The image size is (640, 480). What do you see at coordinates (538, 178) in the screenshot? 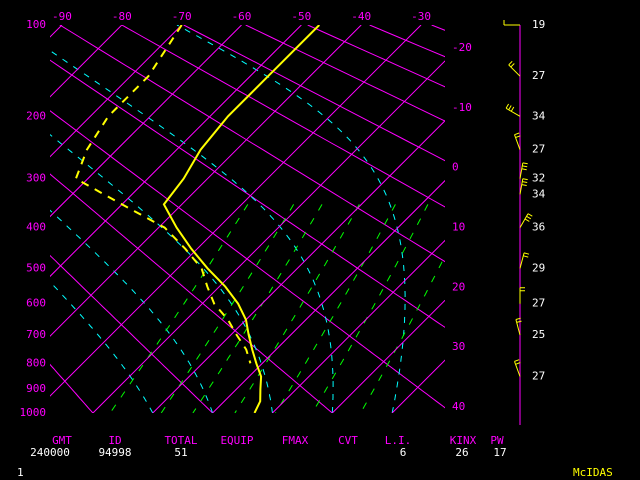
I see `wind-speed: 32` at bounding box center [538, 178].